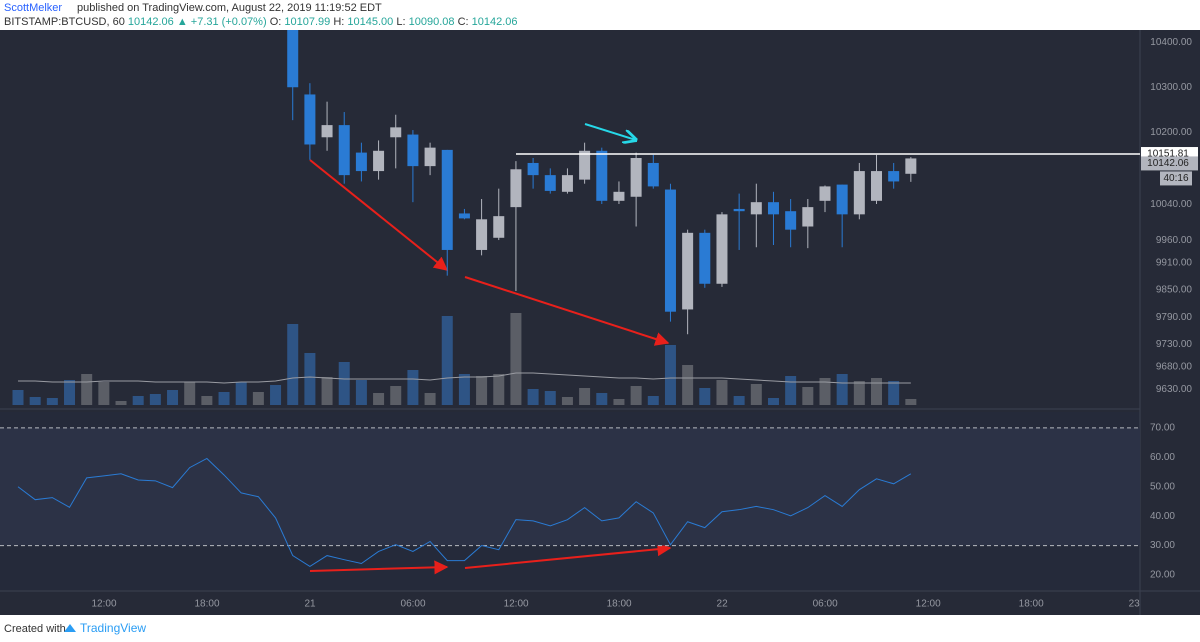 Image resolution: width=1200 pixels, height=642 pixels. Describe the element at coordinates (113, 628) in the screenshot. I see `footer-brand: TradingView` at that location.